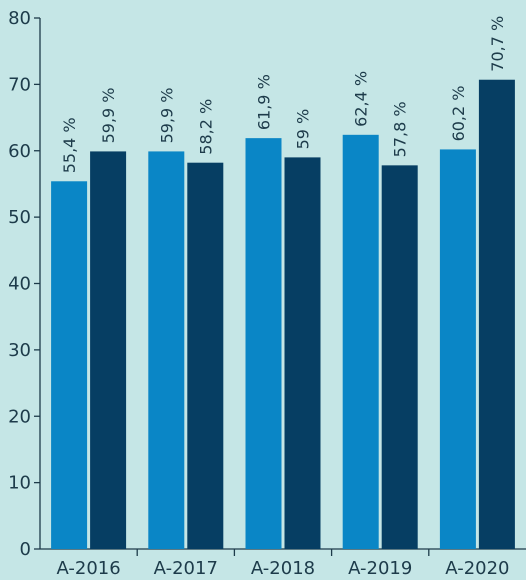  What do you see at coordinates (19, 350) in the screenshot?
I see `y-tick-label: 30` at bounding box center [19, 350].